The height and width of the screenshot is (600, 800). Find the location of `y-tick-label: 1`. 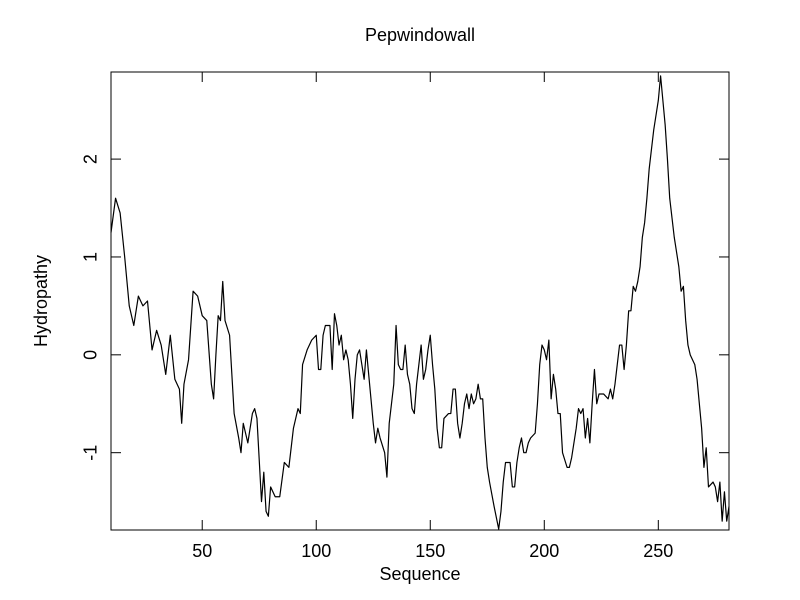

y-tick-label: 1 is located at coordinates (91, 257).